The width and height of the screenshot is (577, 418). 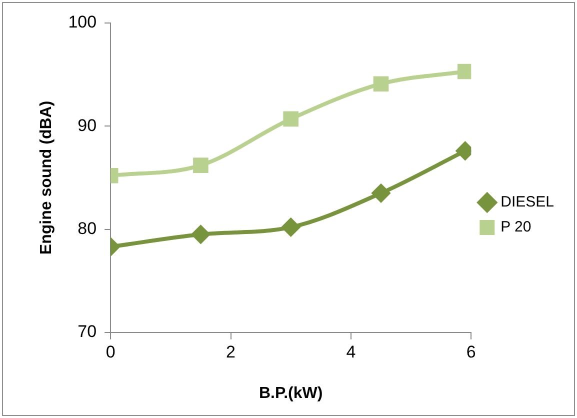 I want to click on y-tick-label: 100, so click(x=82, y=22).